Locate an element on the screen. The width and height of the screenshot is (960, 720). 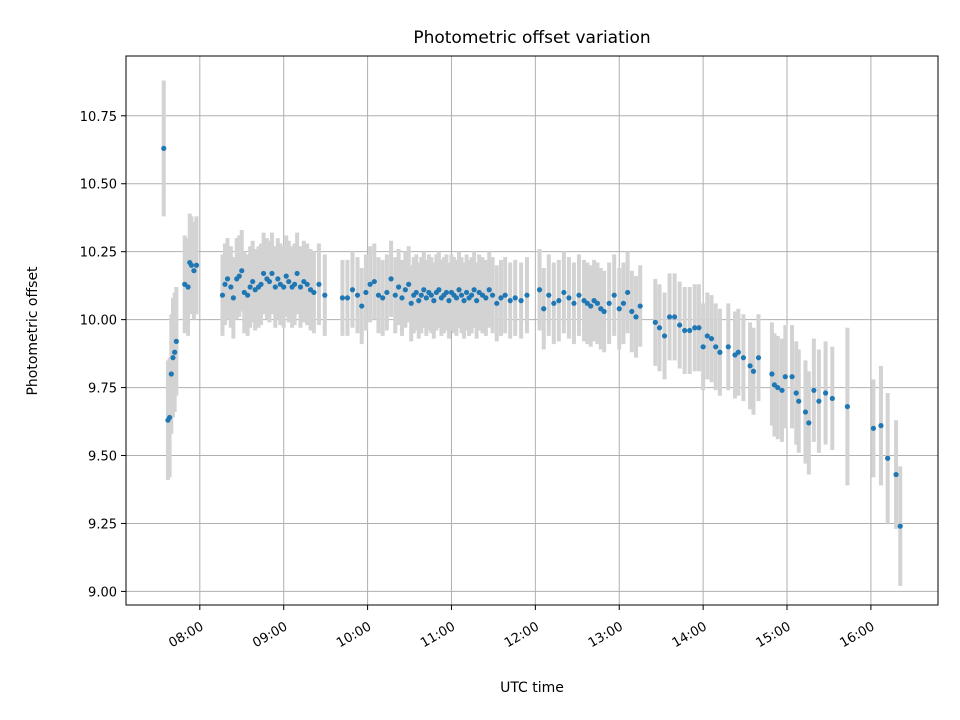
x-axis-label: UTC time is located at coordinates (532, 688).